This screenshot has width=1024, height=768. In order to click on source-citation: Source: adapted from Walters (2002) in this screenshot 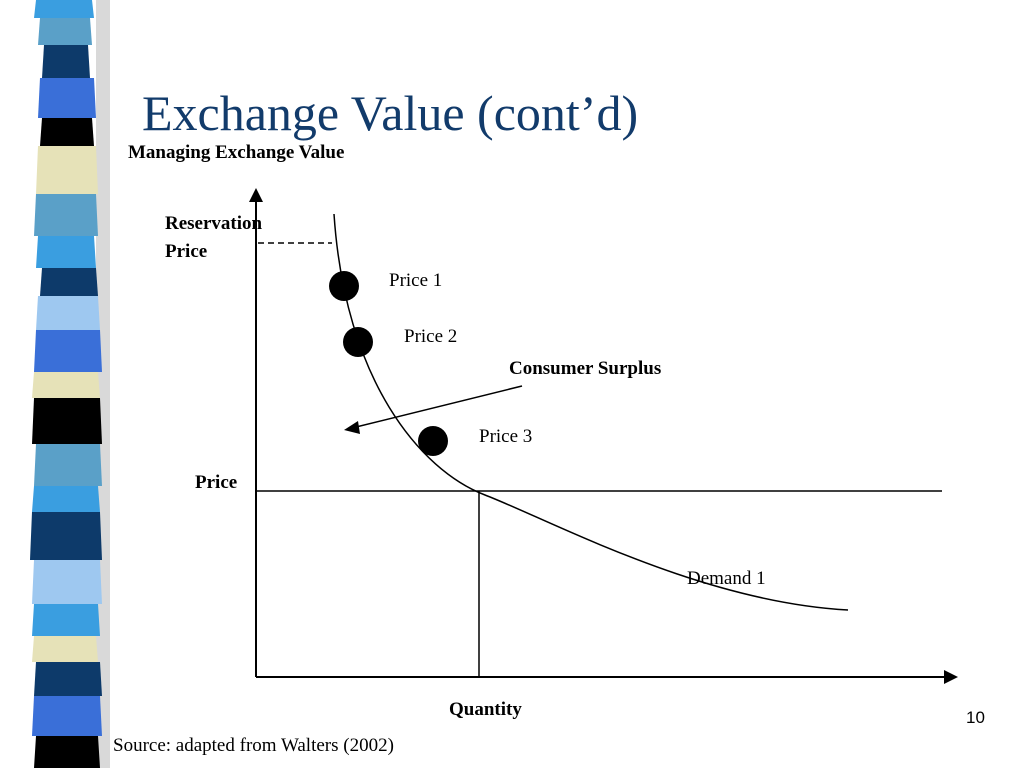, I will do `click(253, 745)`.